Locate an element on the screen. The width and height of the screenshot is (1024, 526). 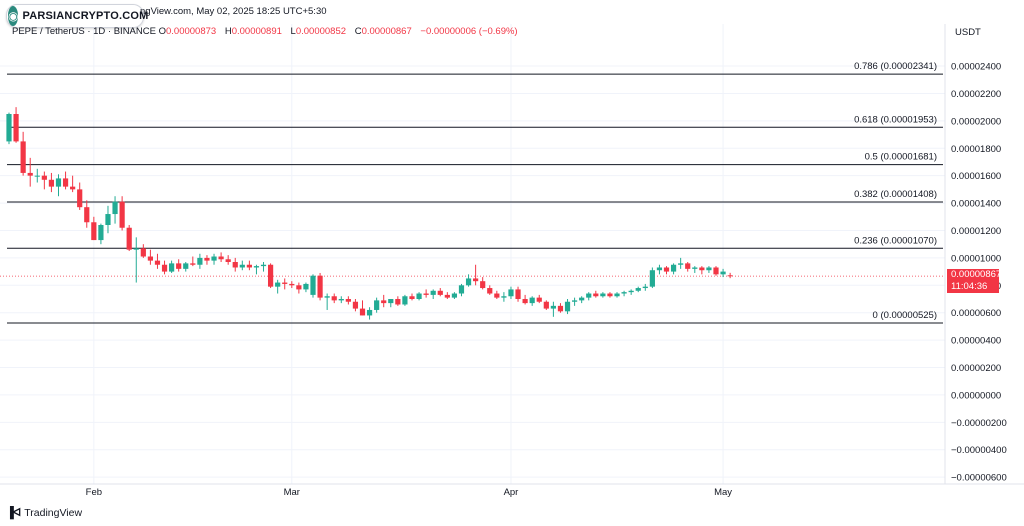
fib-level-label: 0.382 (0.00001408) is located at coordinates (895, 194).